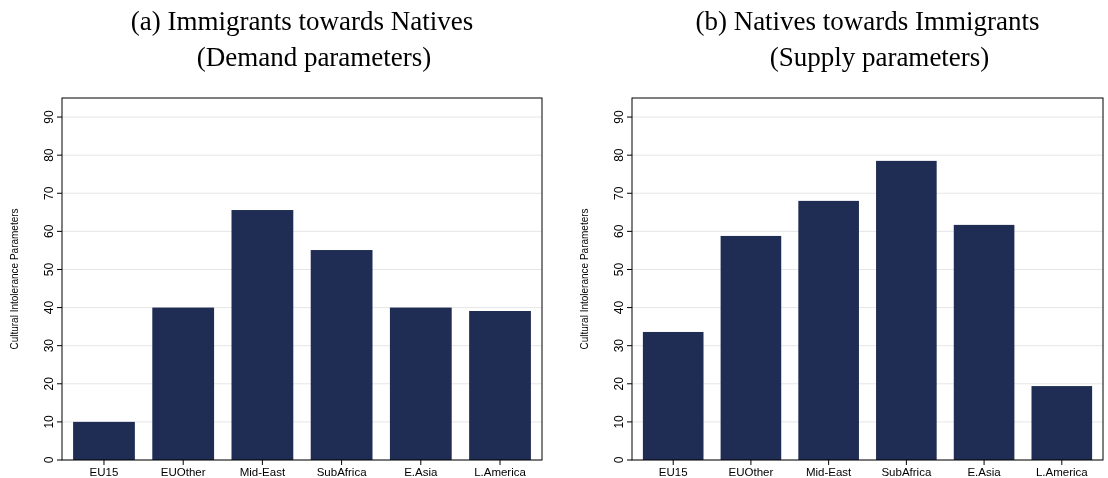 The image size is (1108, 478). What do you see at coordinates (314, 57) in the screenshot?
I see `chart-subtitle: (Demand parameters)` at bounding box center [314, 57].